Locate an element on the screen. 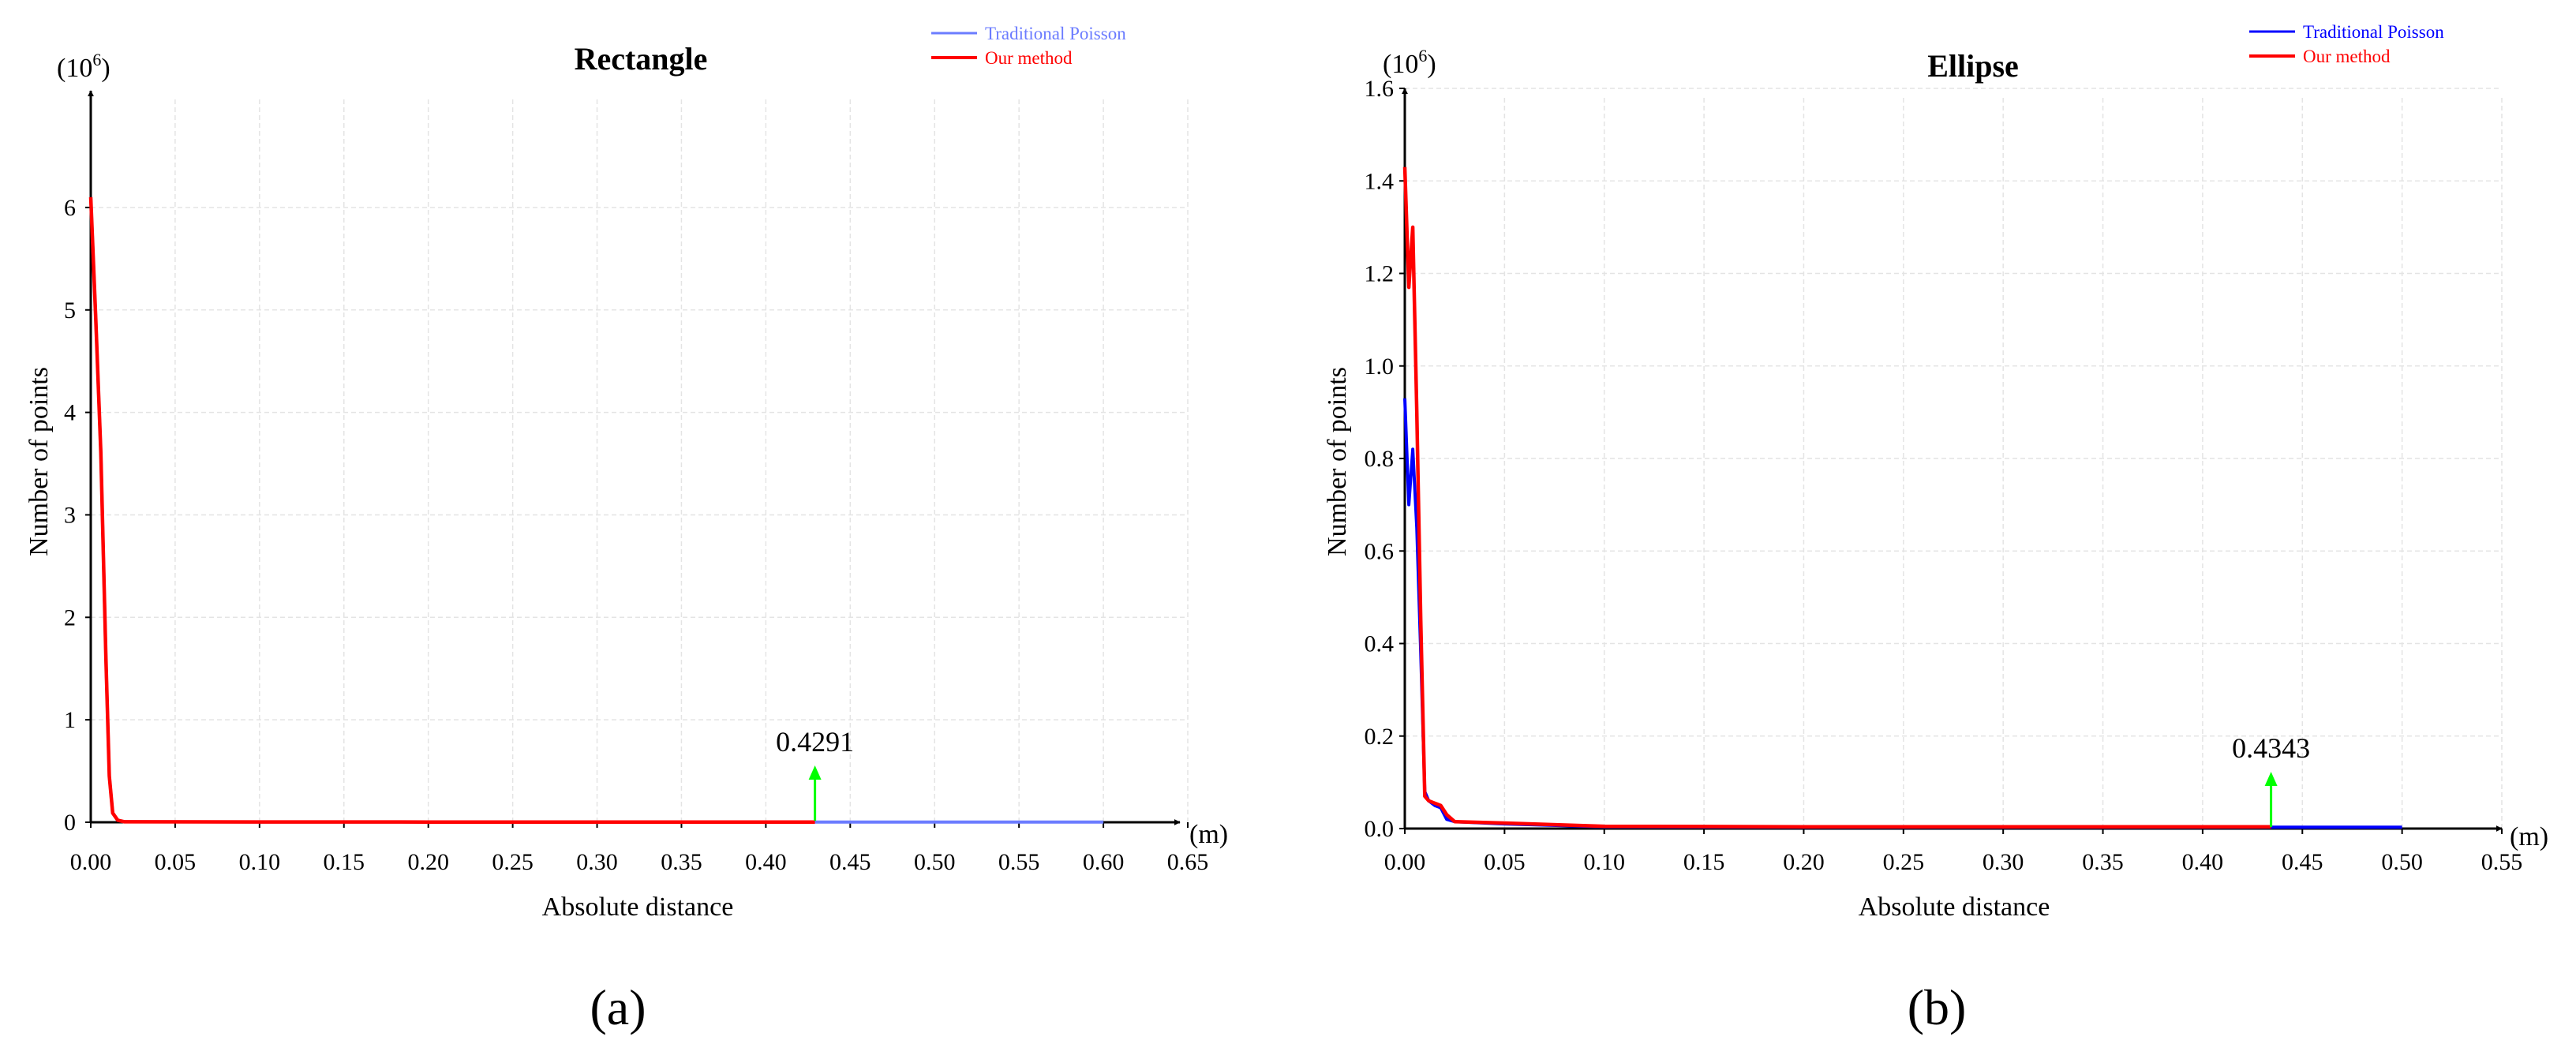  y-tick-label: 1.2 is located at coordinates (1380, 274).